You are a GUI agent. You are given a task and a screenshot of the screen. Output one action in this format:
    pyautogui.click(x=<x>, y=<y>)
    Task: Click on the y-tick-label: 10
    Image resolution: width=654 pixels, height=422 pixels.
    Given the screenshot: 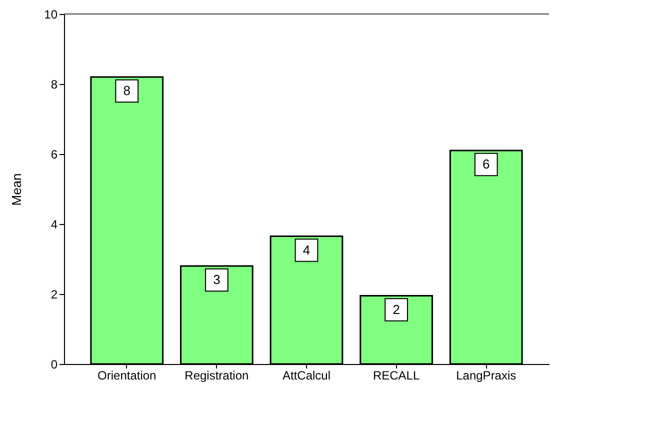 What is the action you would take?
    pyautogui.click(x=51, y=15)
    